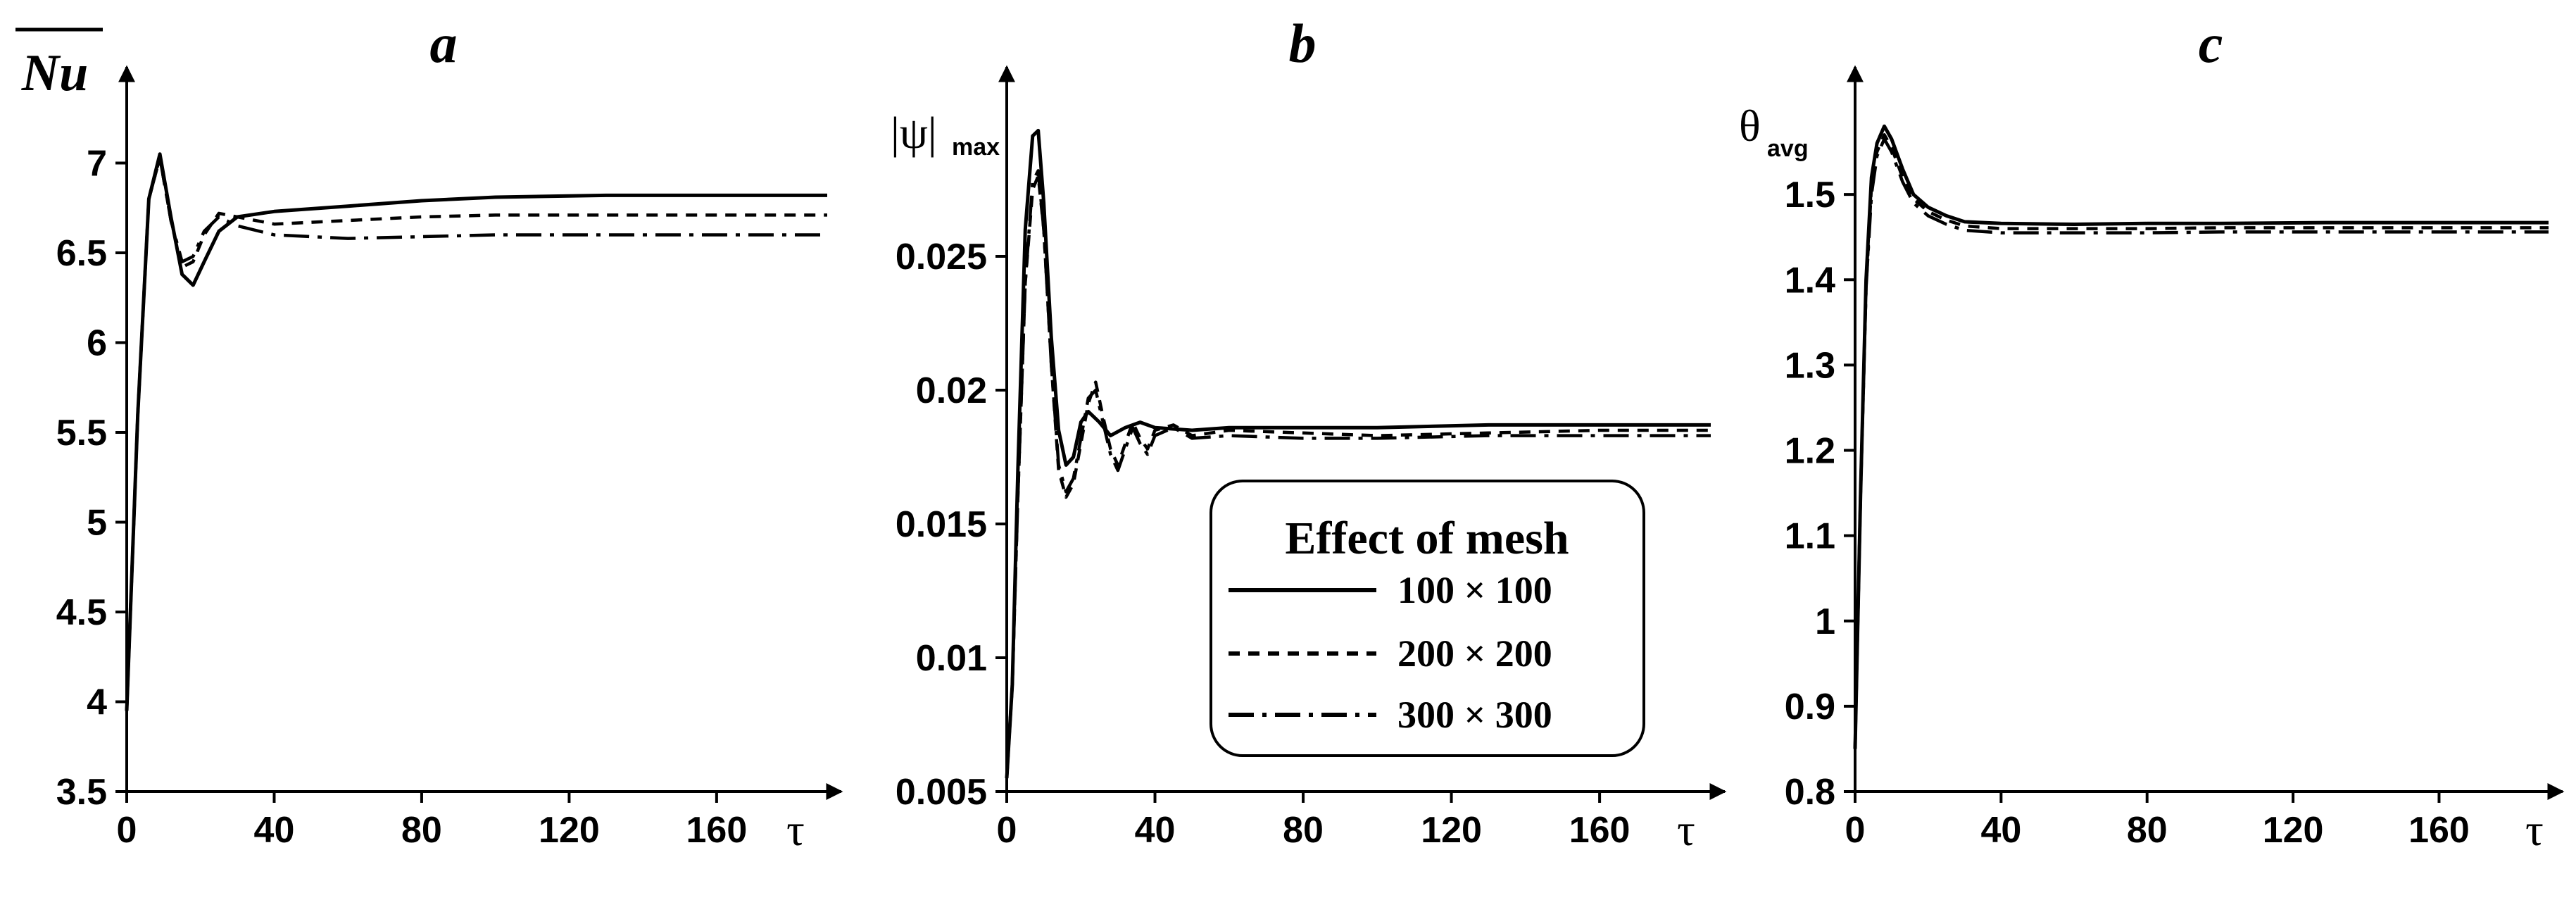 The width and height of the screenshot is (2576, 900). I want to click on panel-a-x-ticks: 0 40 80 120 160, so click(432, 821).